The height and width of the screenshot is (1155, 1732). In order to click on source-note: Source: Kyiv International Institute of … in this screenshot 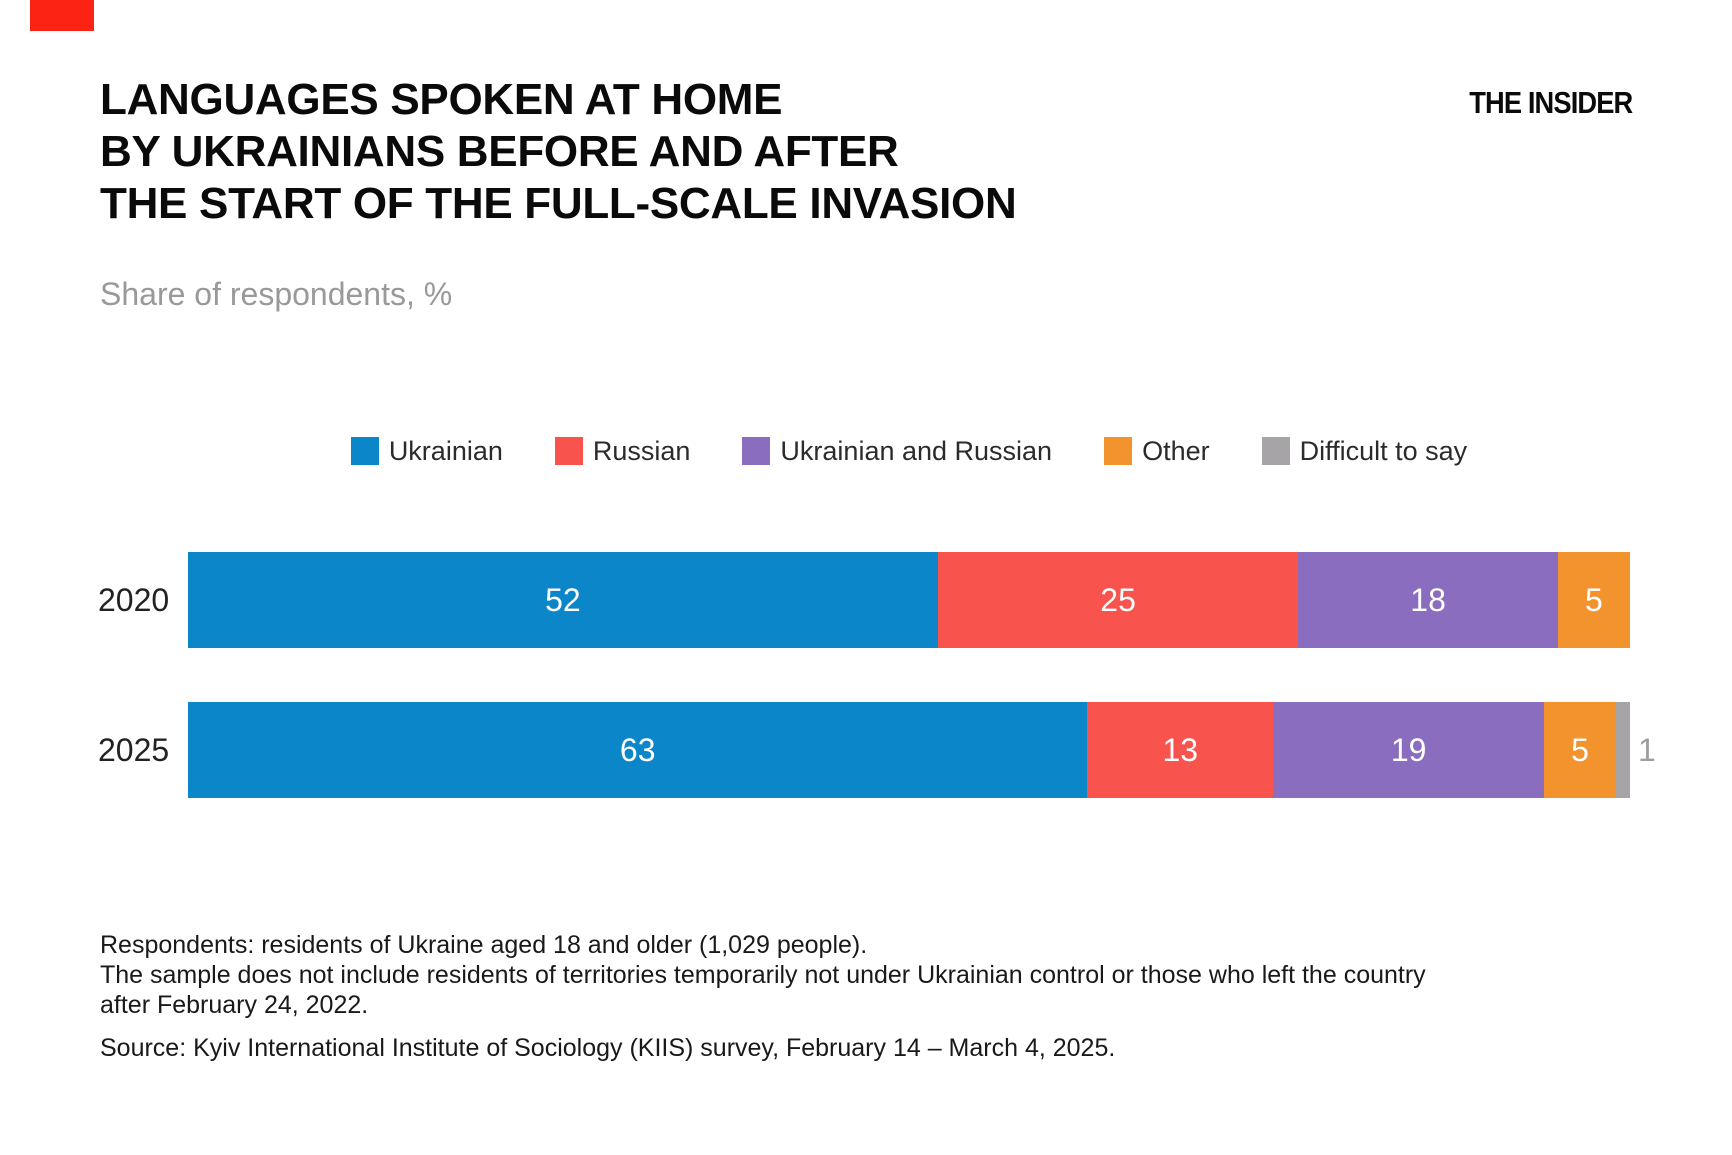, I will do `click(608, 1048)`.